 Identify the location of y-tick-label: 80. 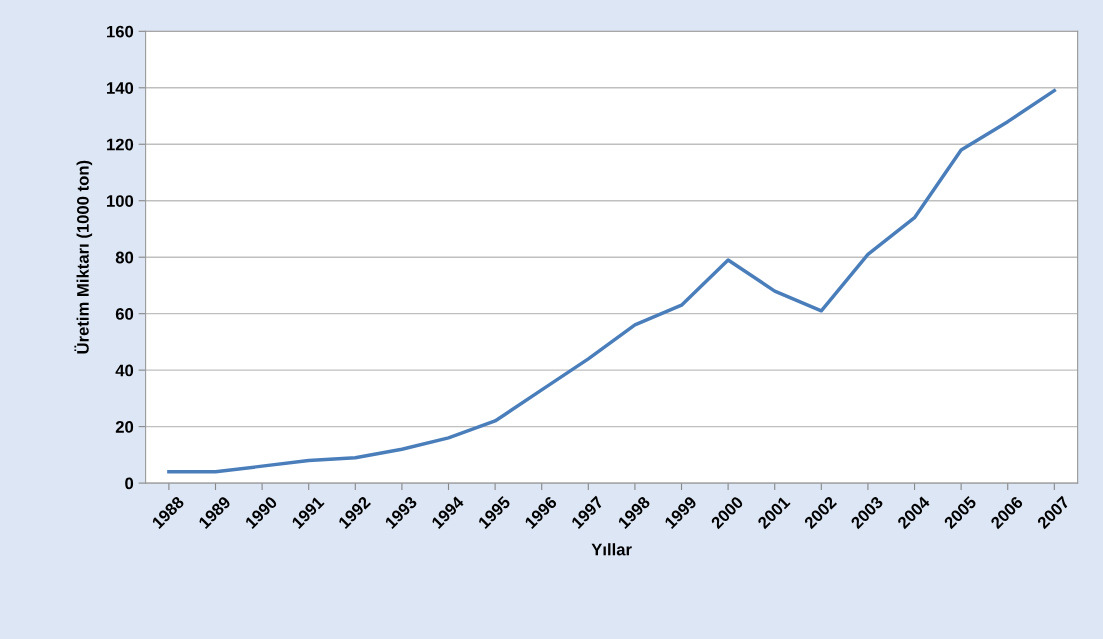
(124, 257).